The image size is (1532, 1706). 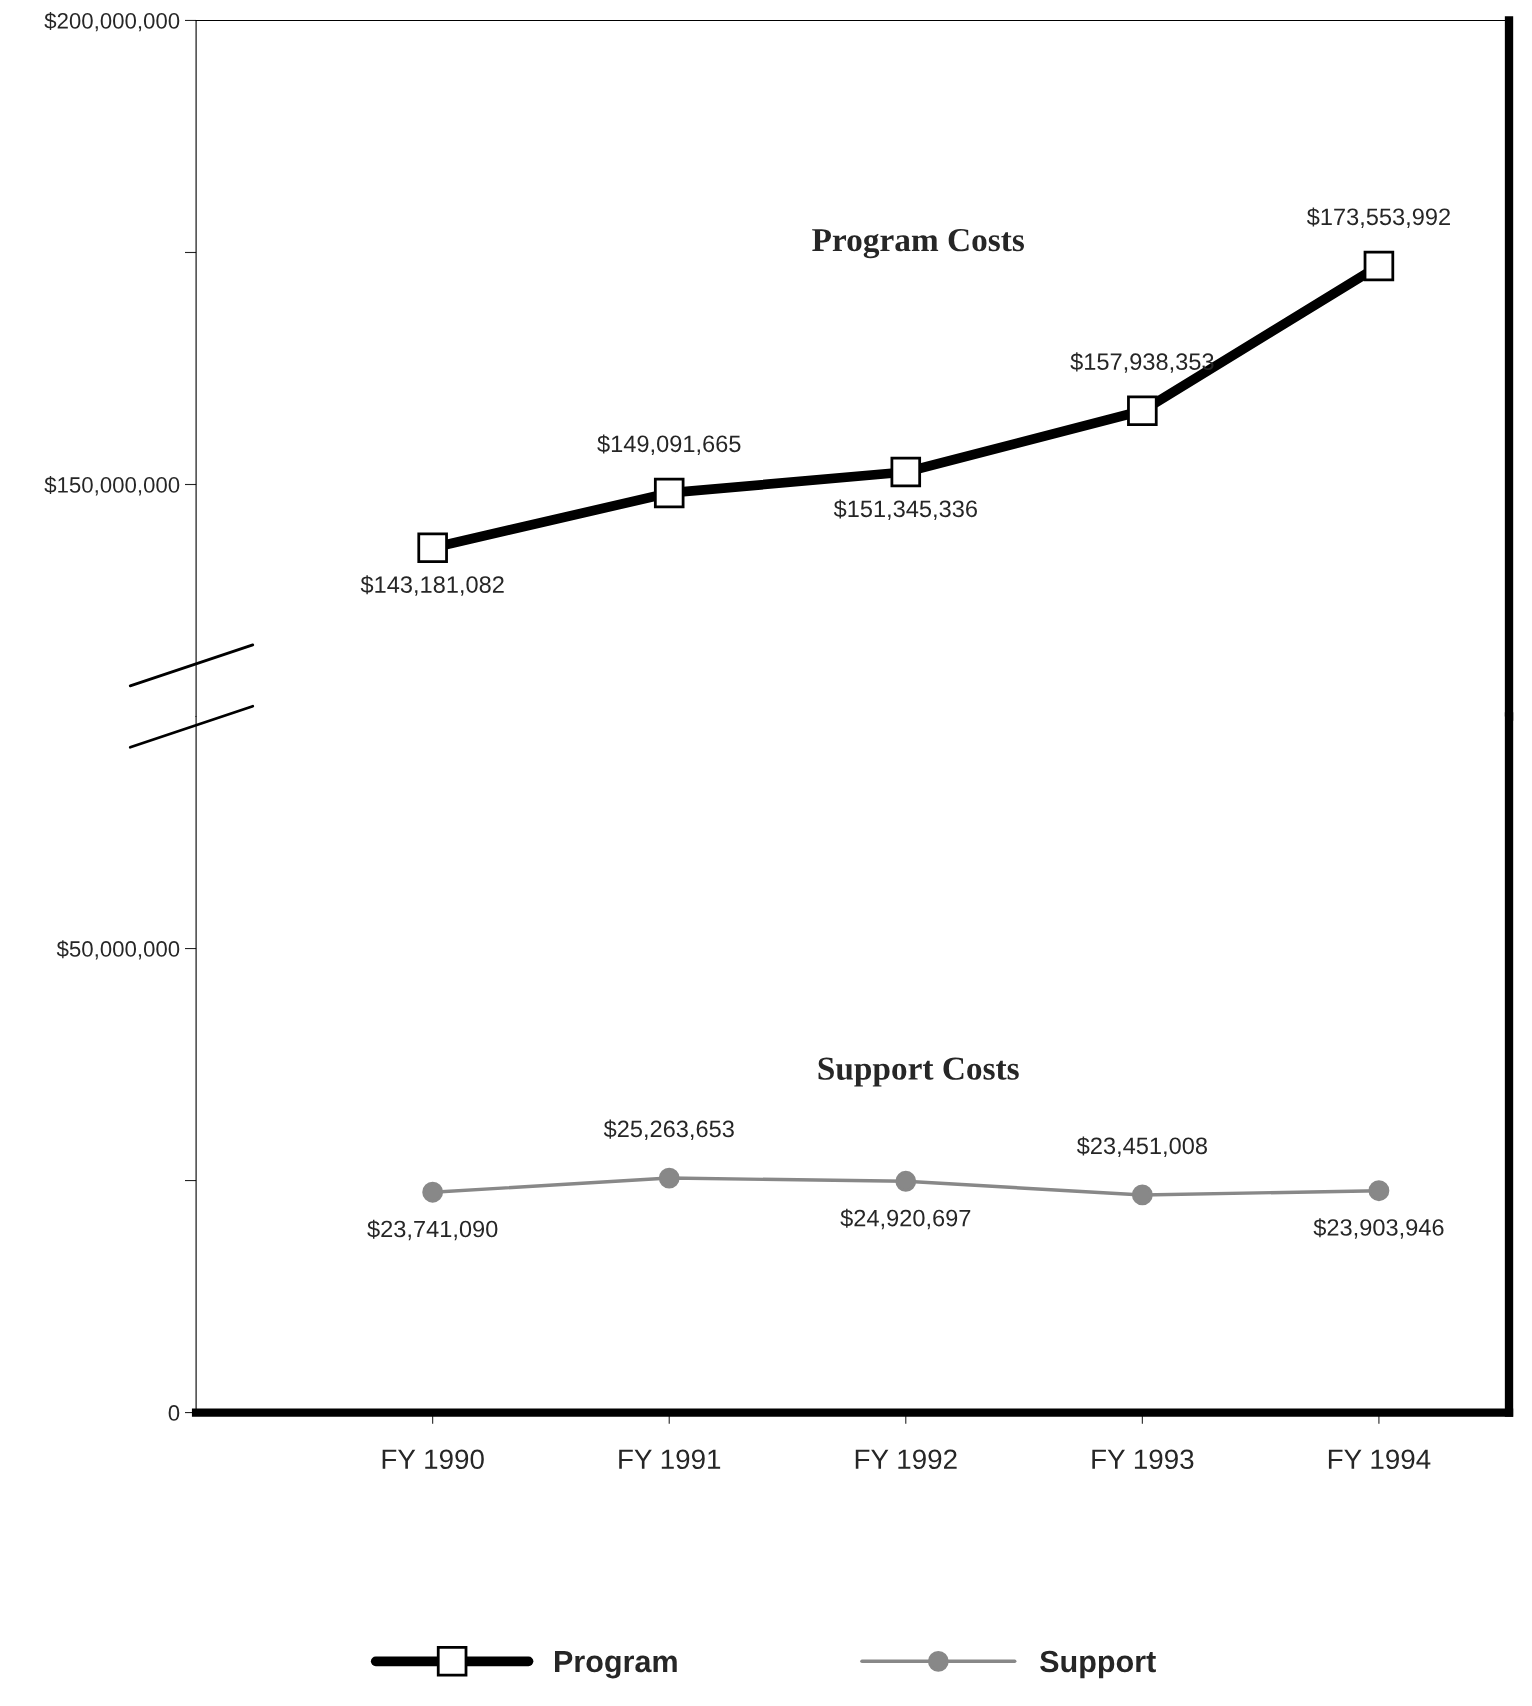 I want to click on x-tick-label: FY 1992, so click(x=906, y=1459).